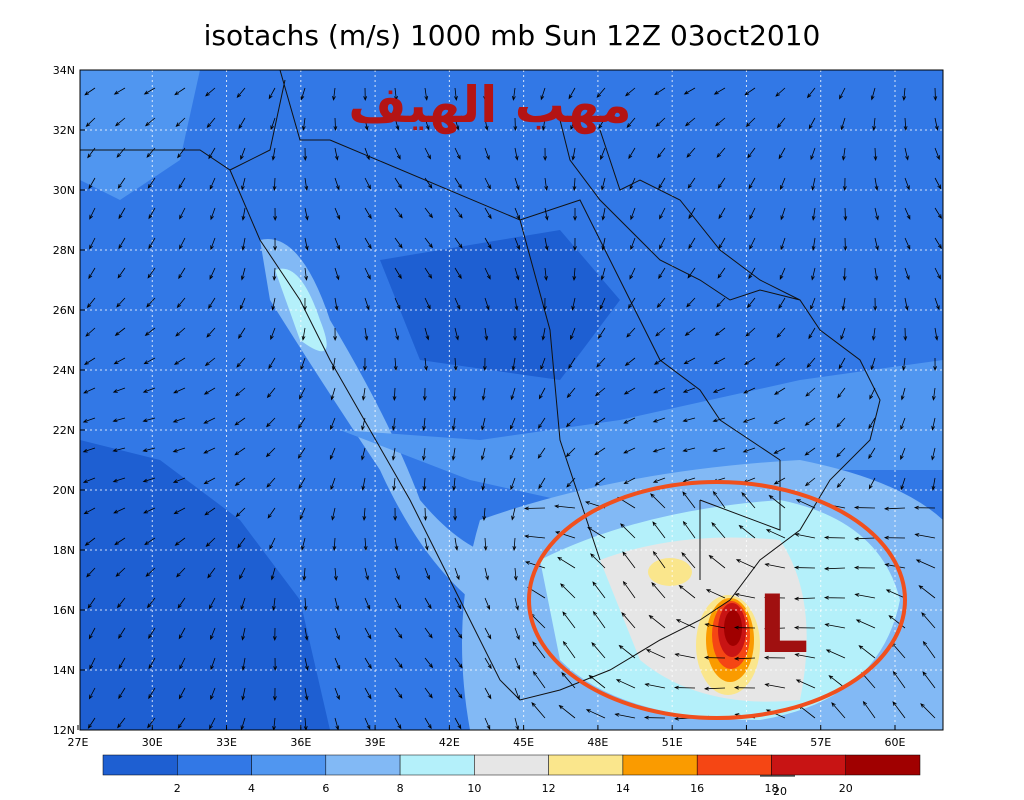  Describe the element at coordinates (846, 788) in the screenshot. I see `colorbar-label: 20` at that location.